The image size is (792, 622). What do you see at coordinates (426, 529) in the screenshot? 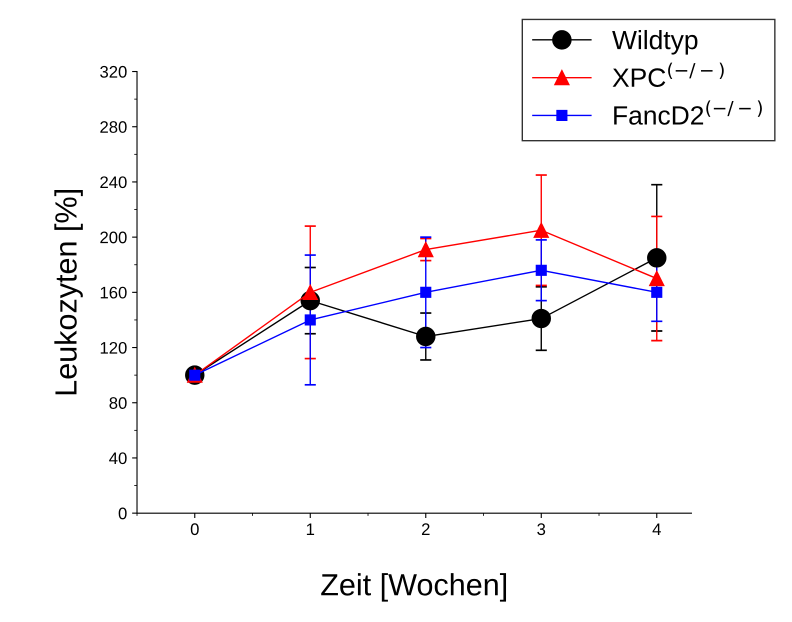
I see `x-tick-label: 2` at bounding box center [426, 529].